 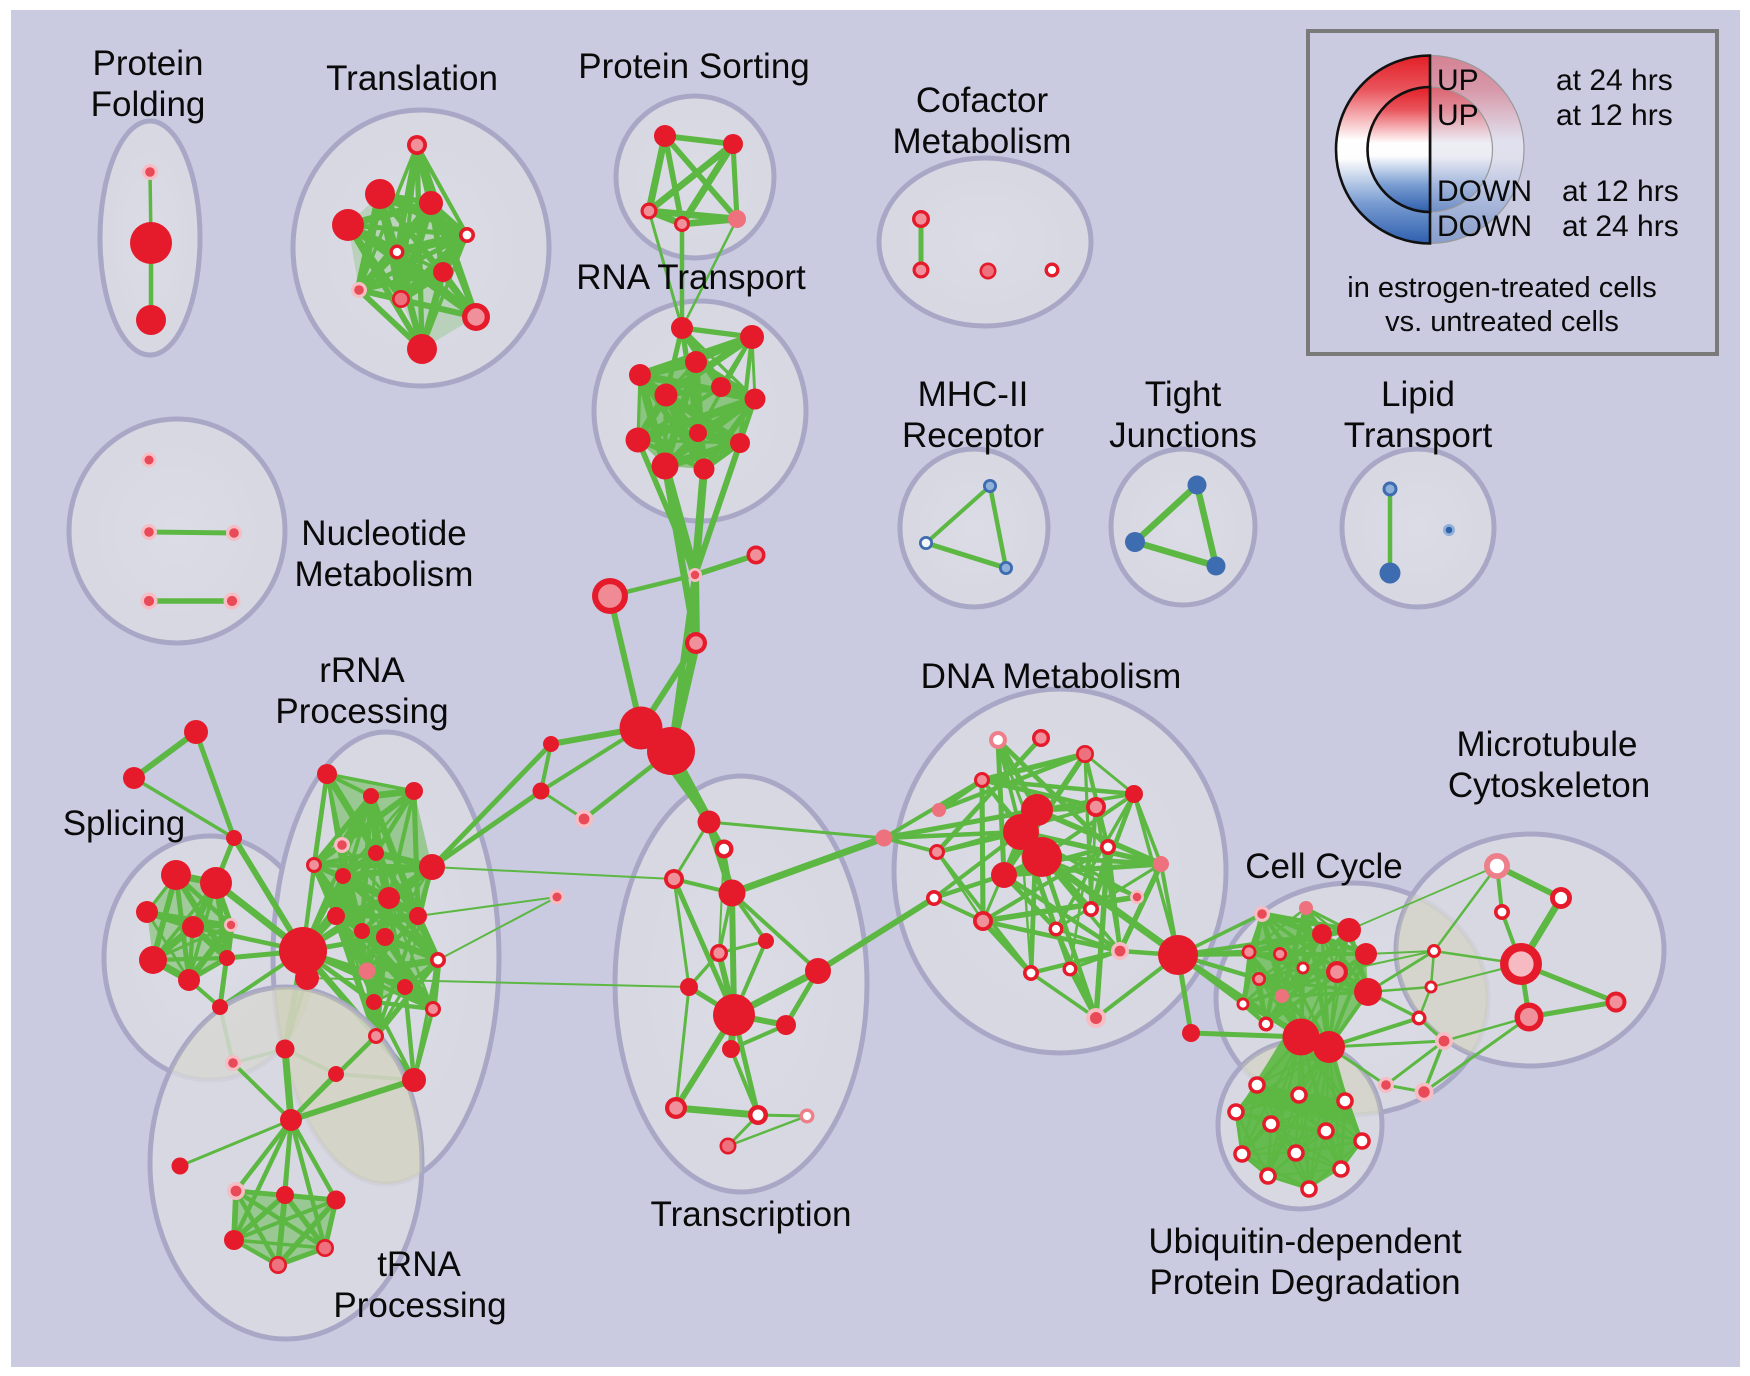 I want to click on svg-text: in estrogen-treated cells, so click(x=1502, y=288).